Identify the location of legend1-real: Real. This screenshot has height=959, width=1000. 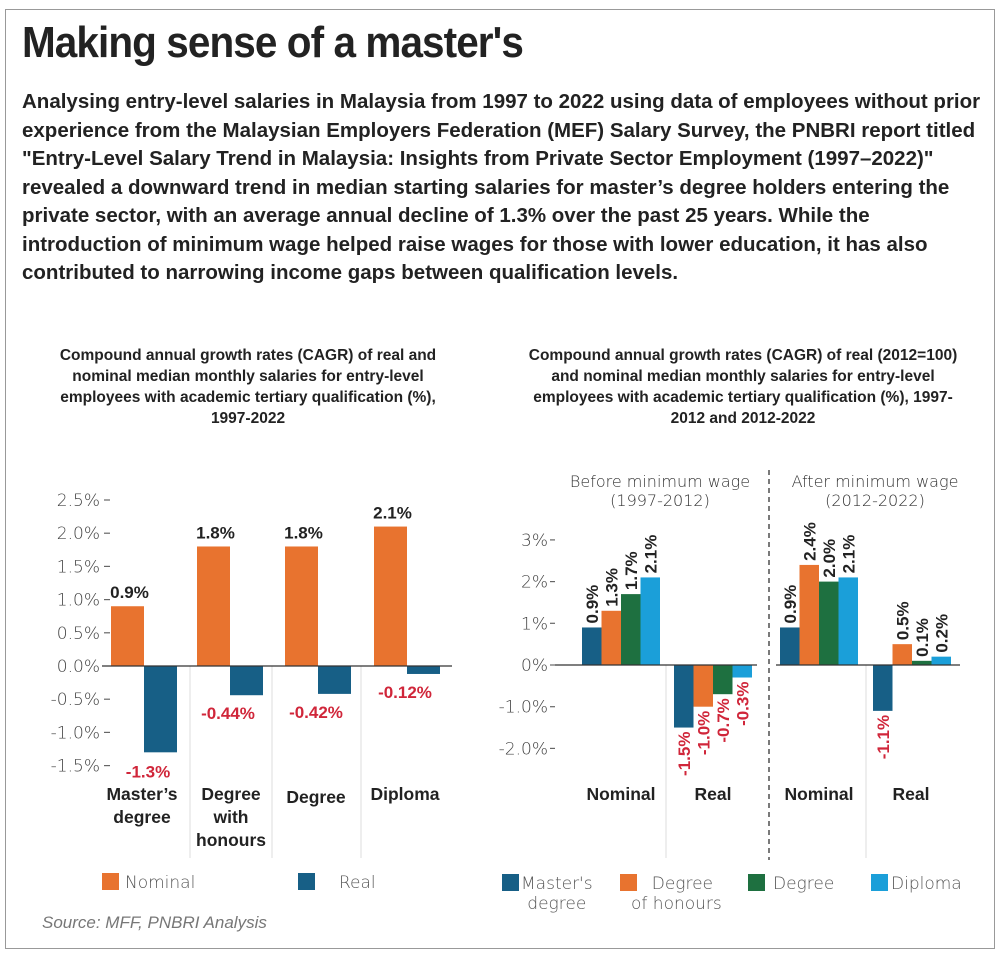
(337, 883).